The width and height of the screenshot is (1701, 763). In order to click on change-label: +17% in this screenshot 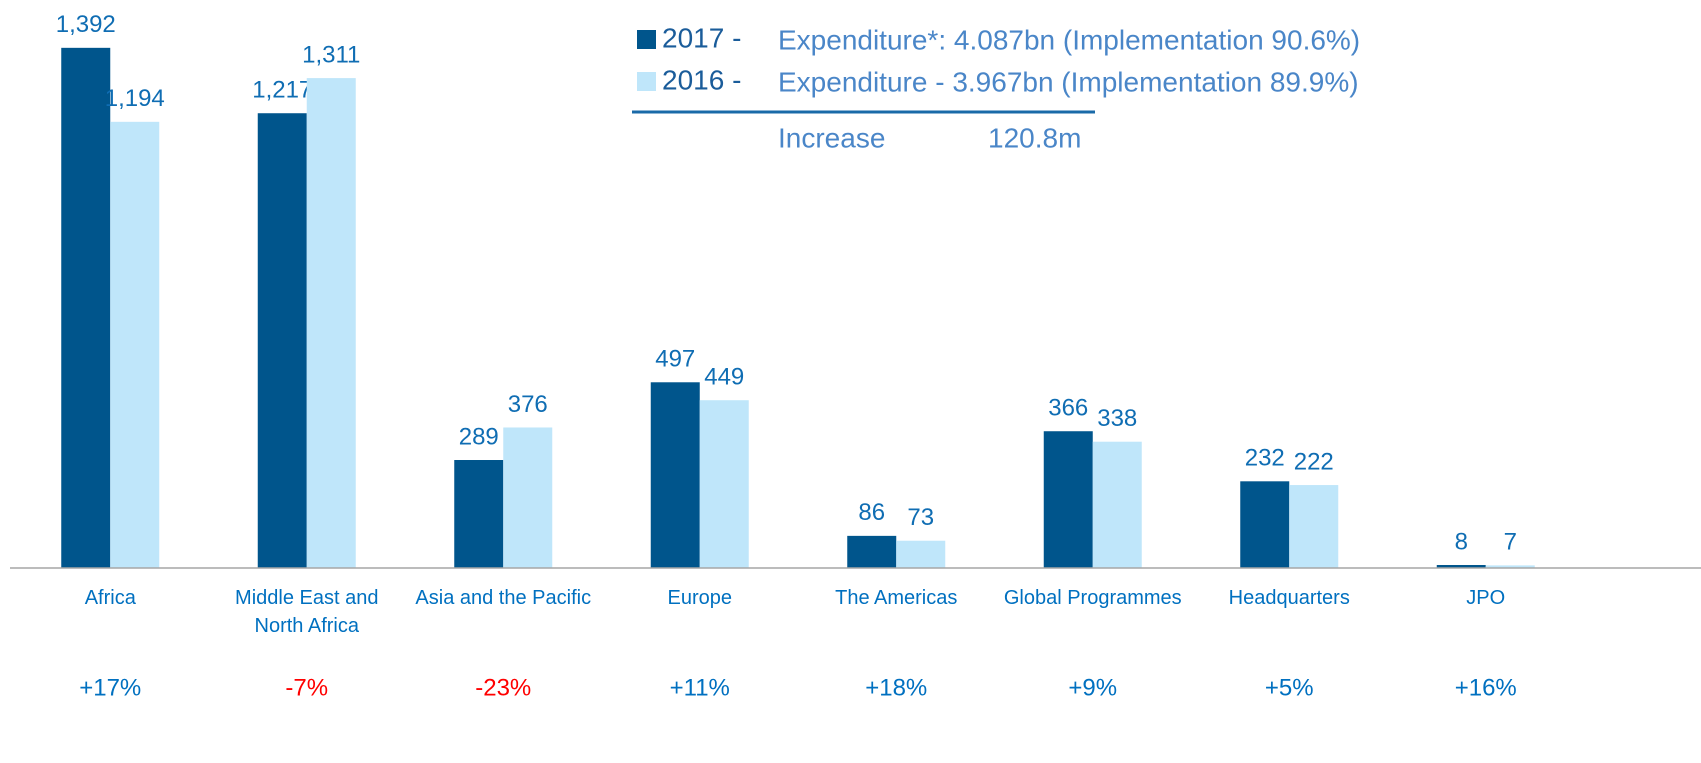, I will do `click(110, 687)`.